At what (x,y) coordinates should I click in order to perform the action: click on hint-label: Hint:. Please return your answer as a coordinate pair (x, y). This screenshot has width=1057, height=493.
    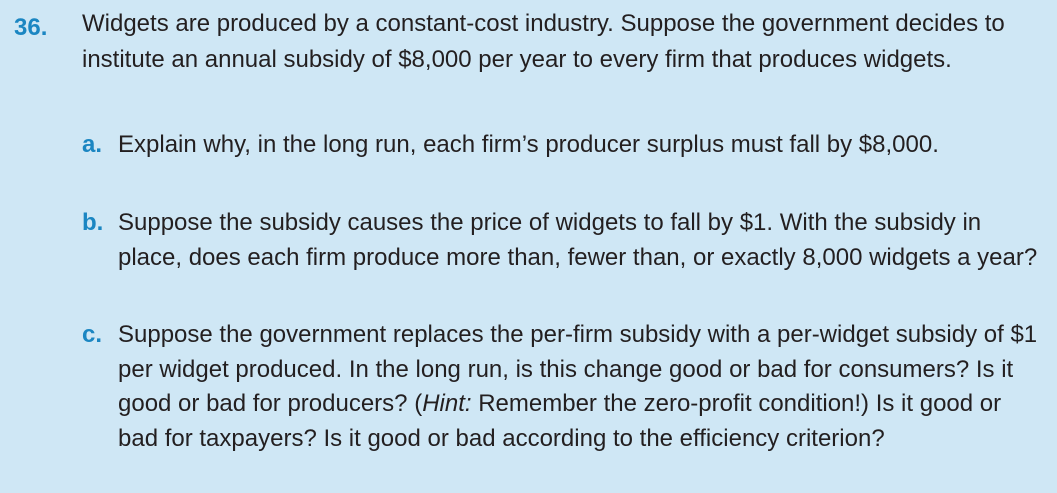
    Looking at the image, I should click on (447, 403).